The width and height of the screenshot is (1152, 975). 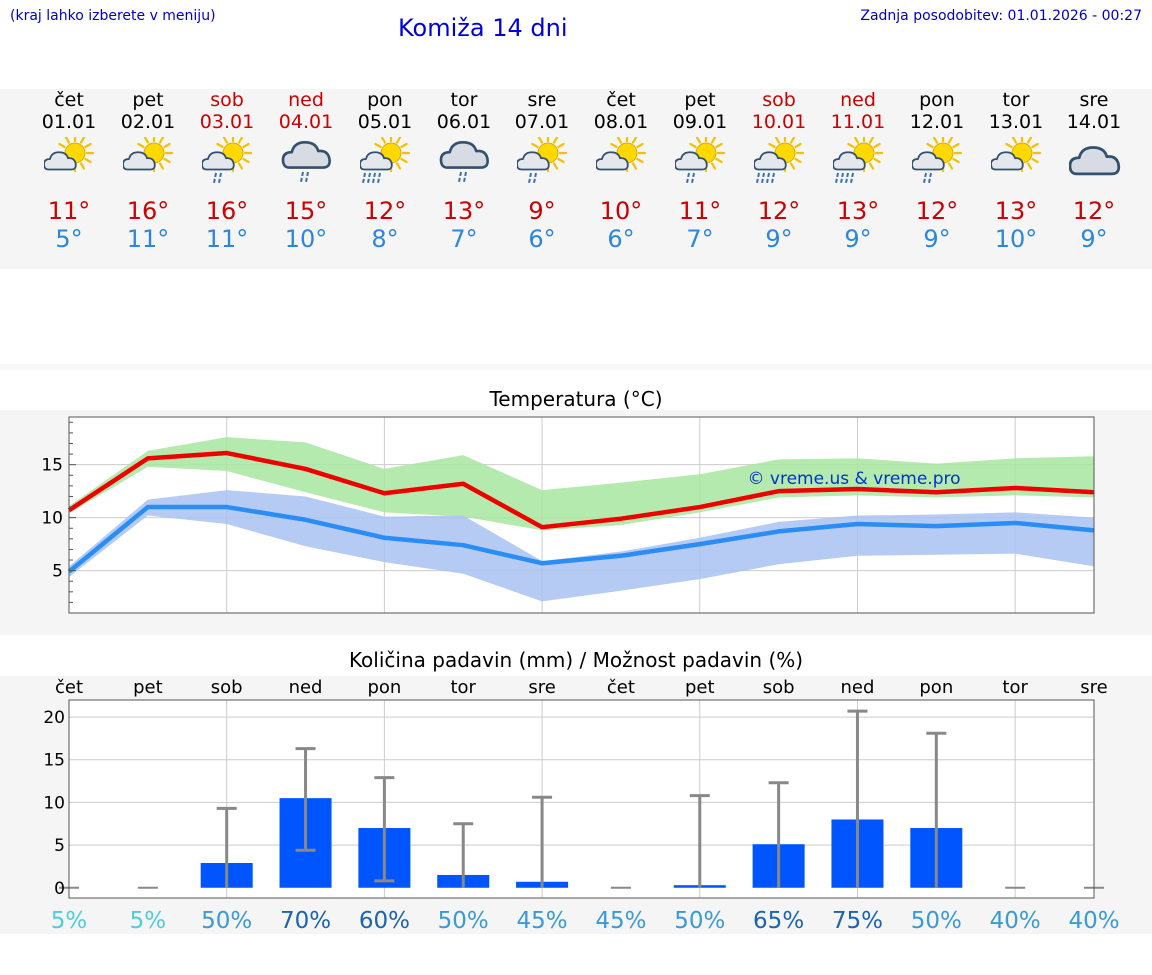 What do you see at coordinates (937, 100) in the screenshot?
I see `day-name: pon` at bounding box center [937, 100].